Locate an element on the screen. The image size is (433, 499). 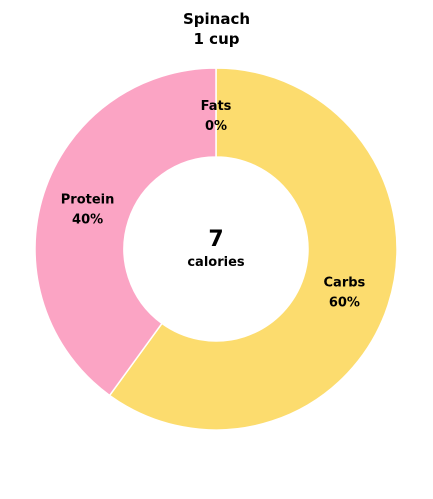
chart-subtitle: 1 cup is located at coordinates (216, 39).